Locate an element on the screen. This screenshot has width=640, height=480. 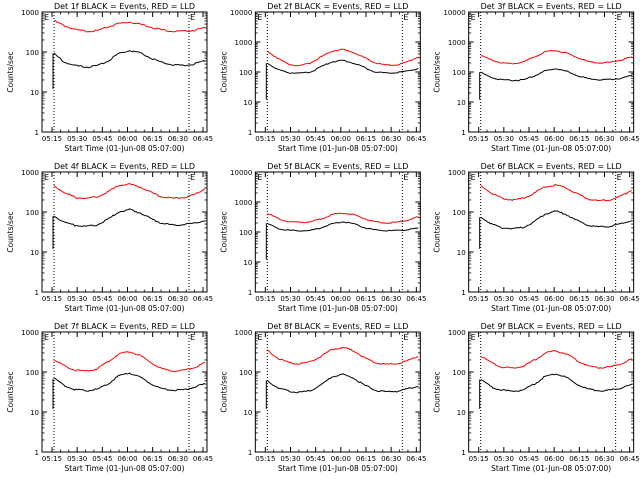
chart-title: Det 6f BLACK = Events, RED = LLD is located at coordinates (551, 166).